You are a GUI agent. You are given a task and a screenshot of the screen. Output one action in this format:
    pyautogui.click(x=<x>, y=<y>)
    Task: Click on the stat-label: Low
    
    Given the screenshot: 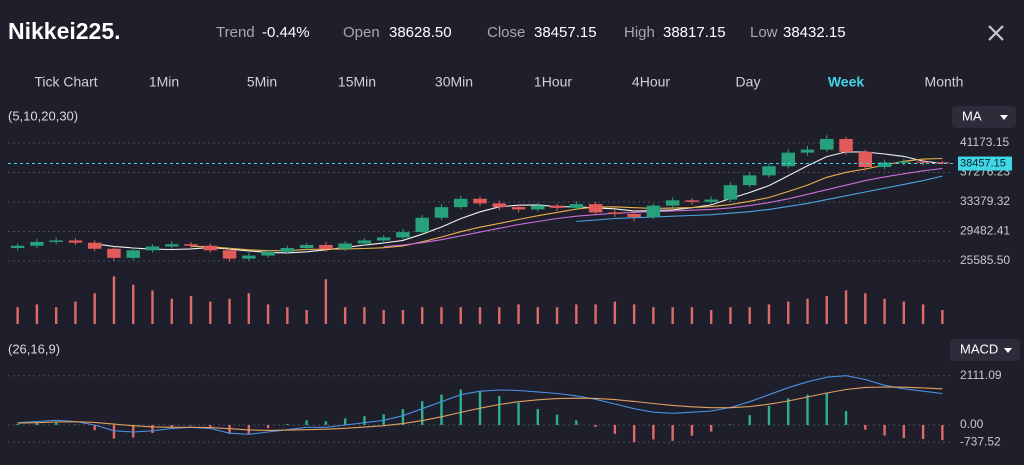 What is the action you would take?
    pyautogui.click(x=764, y=32)
    